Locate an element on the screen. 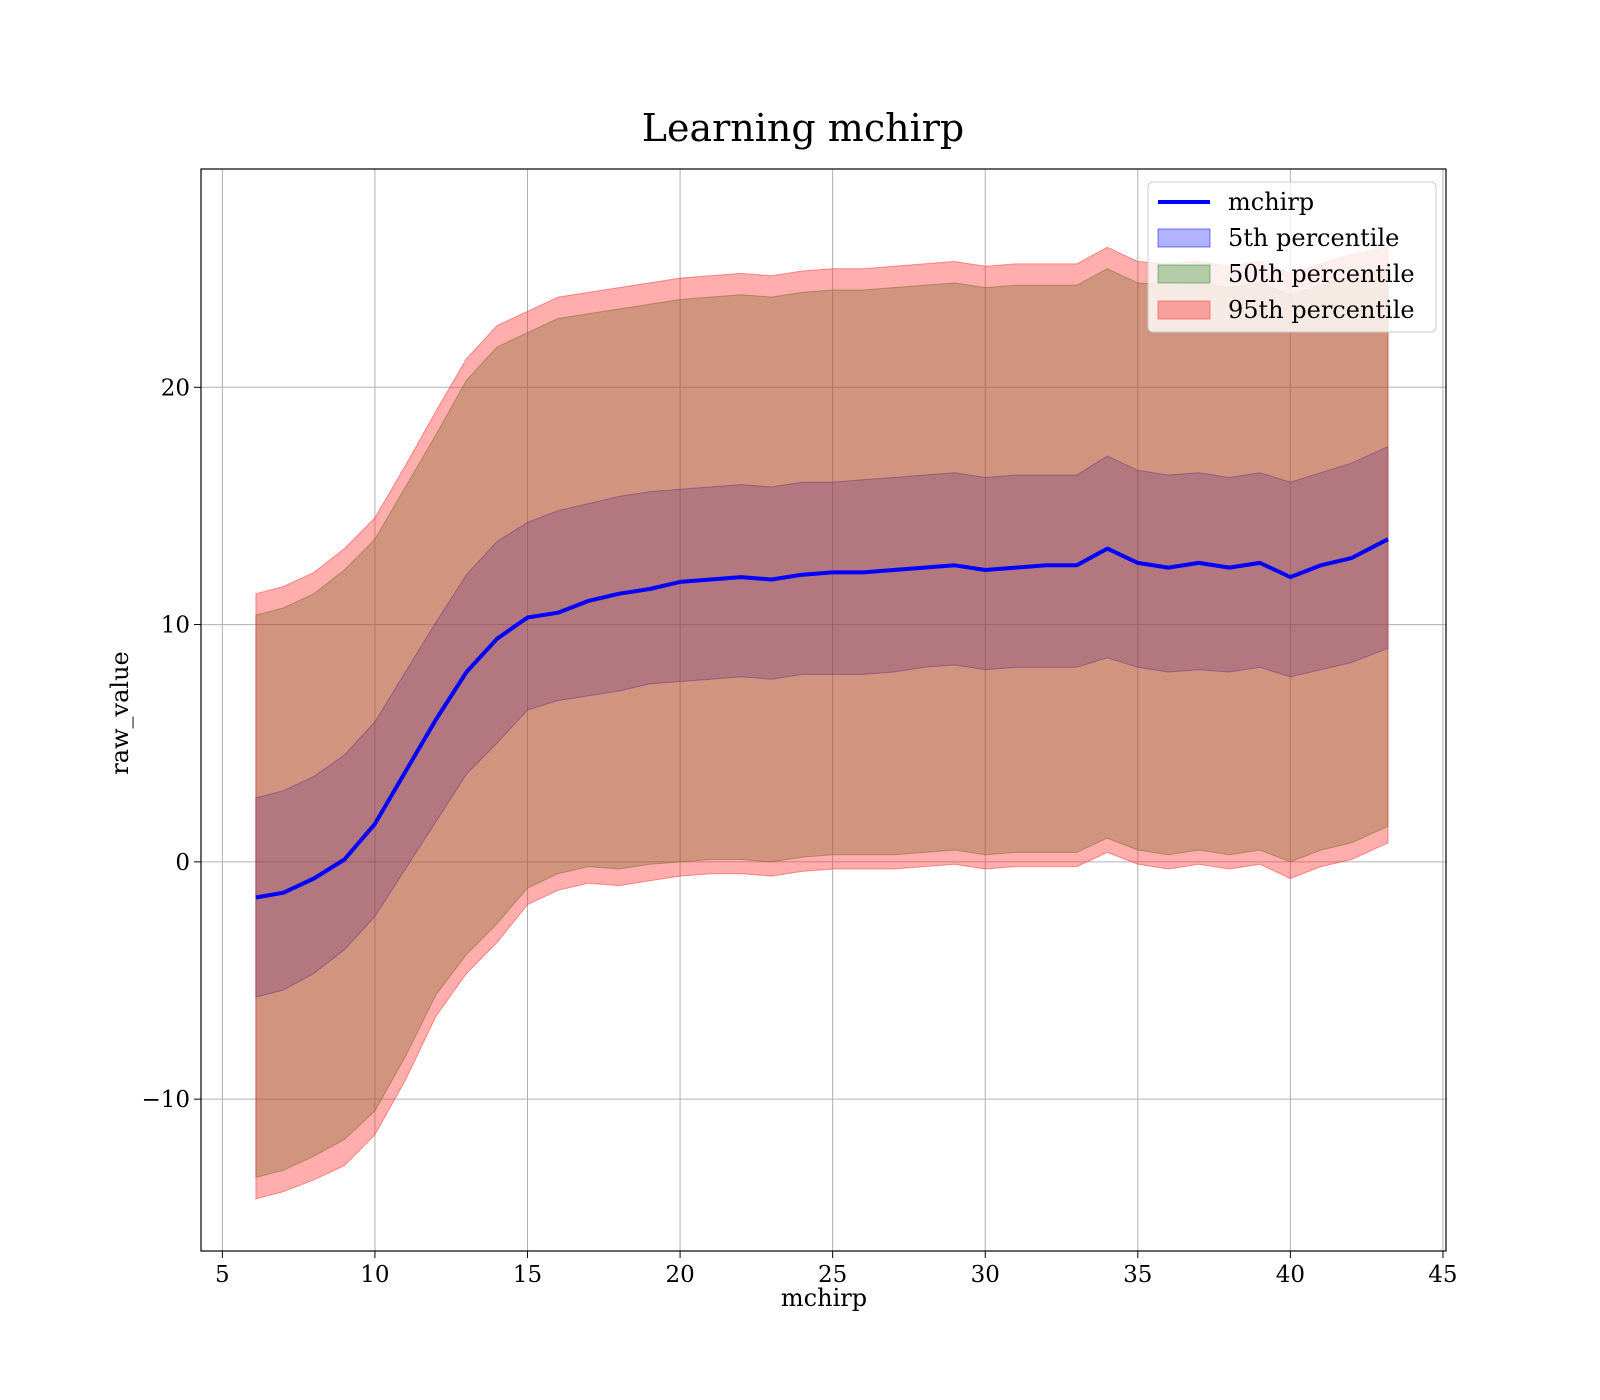 The width and height of the screenshot is (1600, 1400). x-tick-label: 10 is located at coordinates (374, 1275).